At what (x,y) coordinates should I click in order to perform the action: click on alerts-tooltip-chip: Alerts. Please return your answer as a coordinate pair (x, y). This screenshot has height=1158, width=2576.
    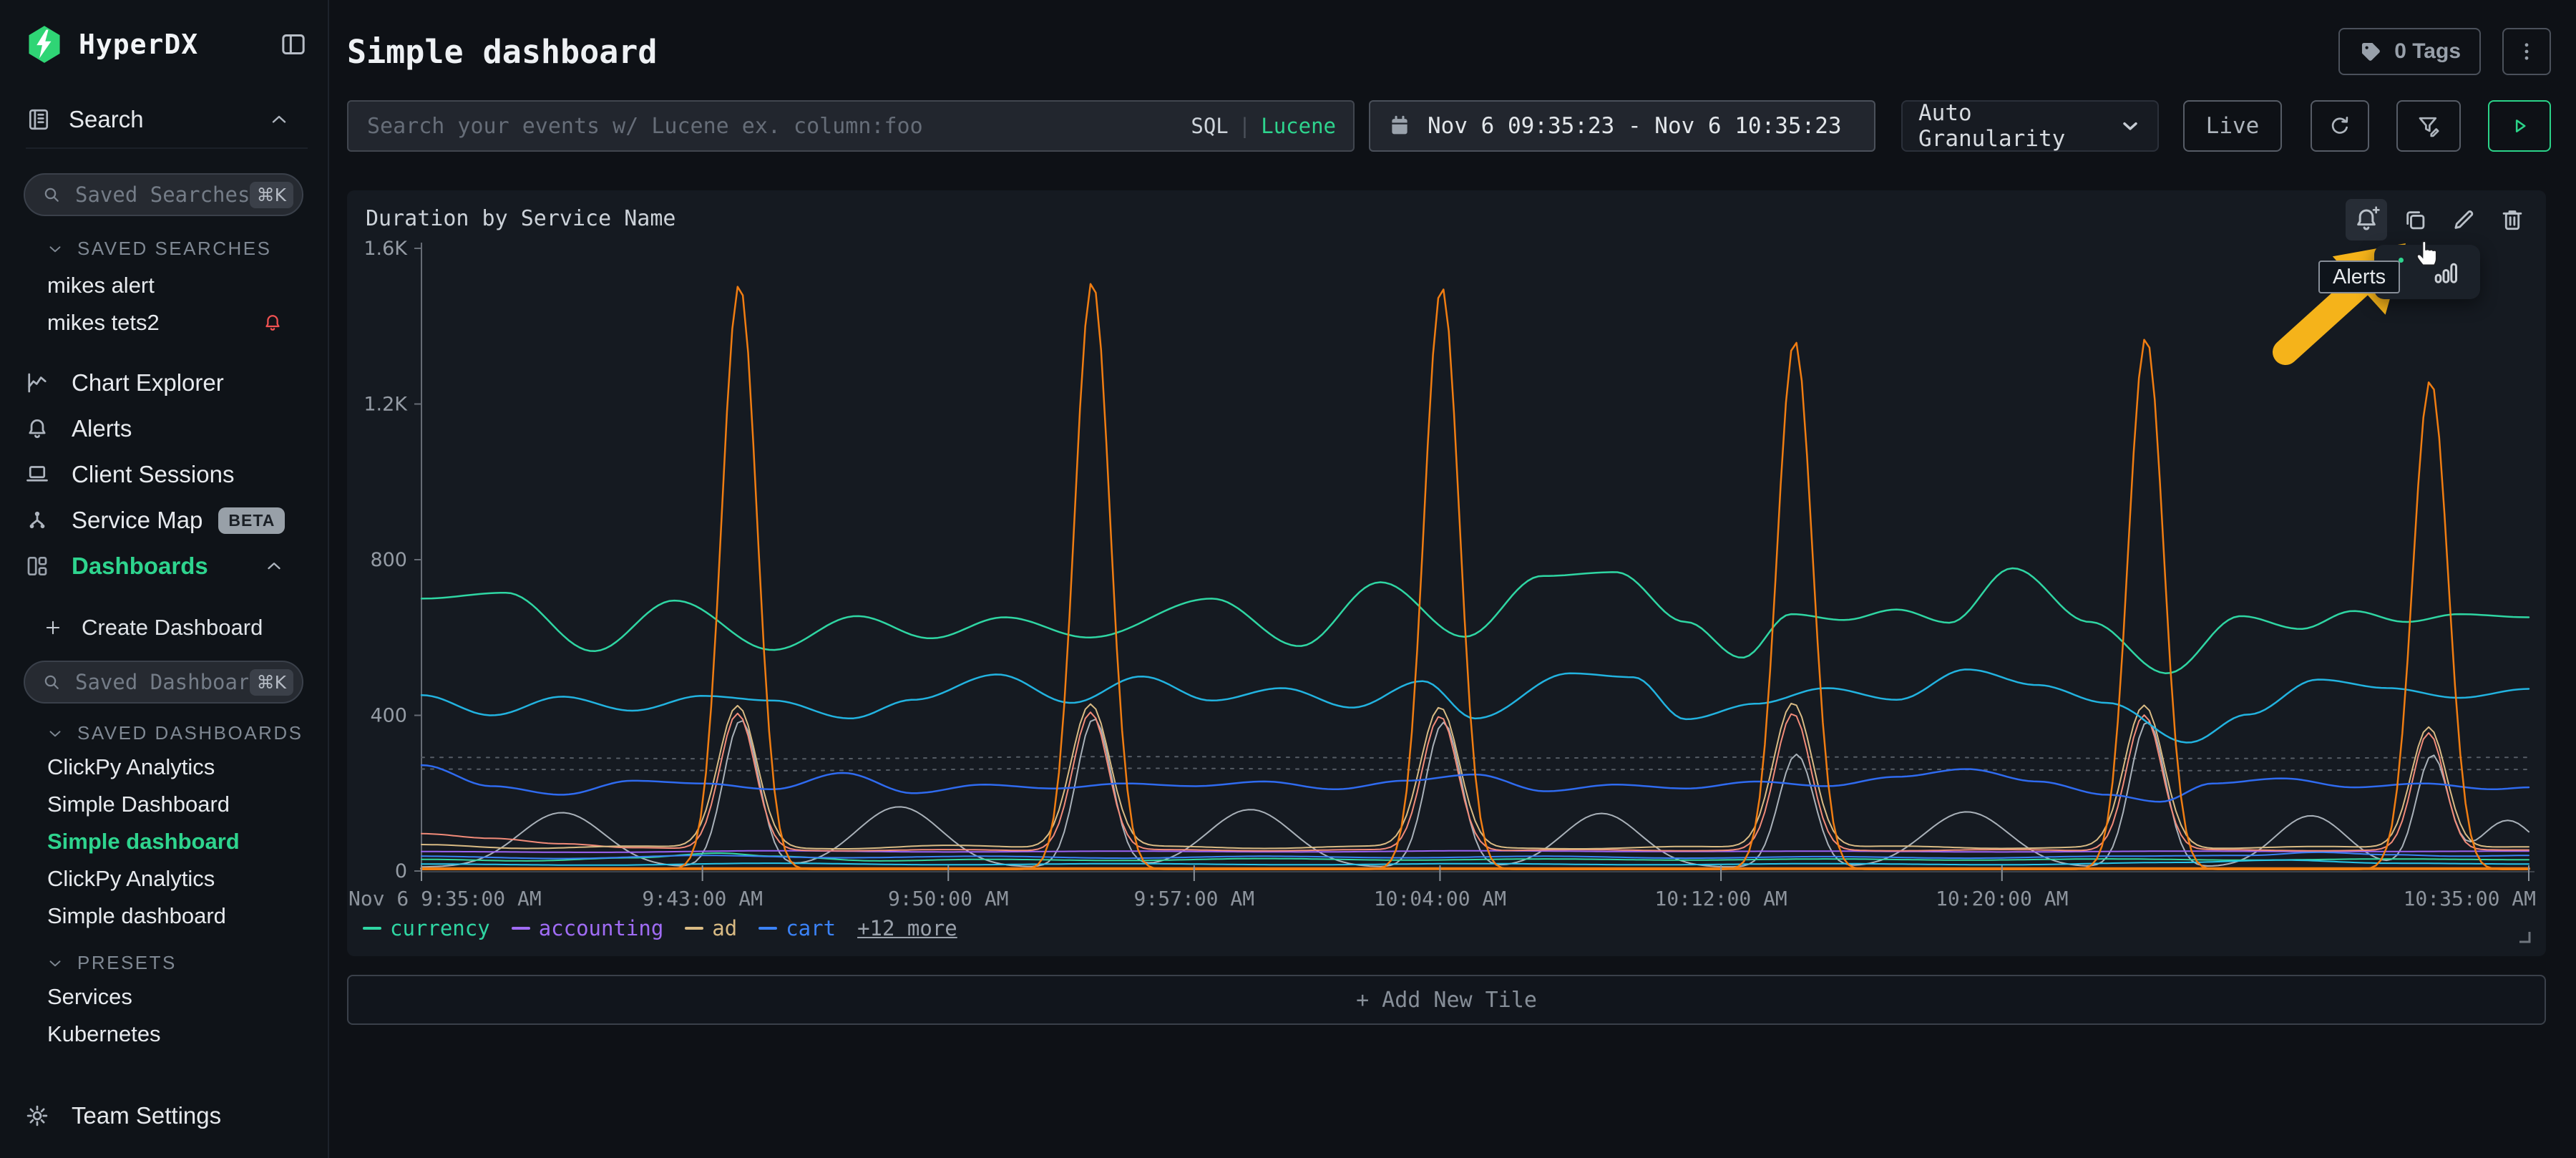
    Looking at the image, I should click on (2359, 277).